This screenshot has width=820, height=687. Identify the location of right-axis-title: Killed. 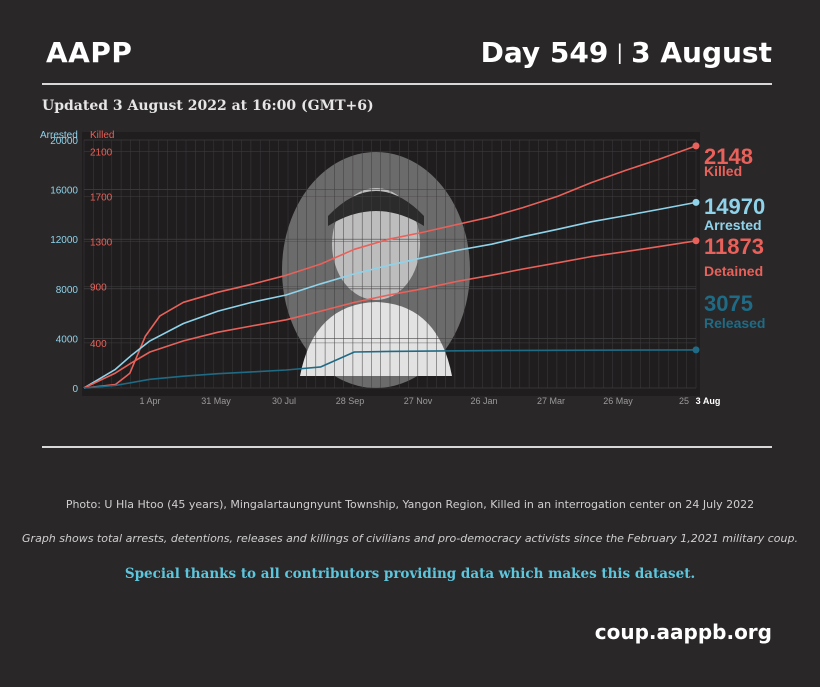
(102, 135).